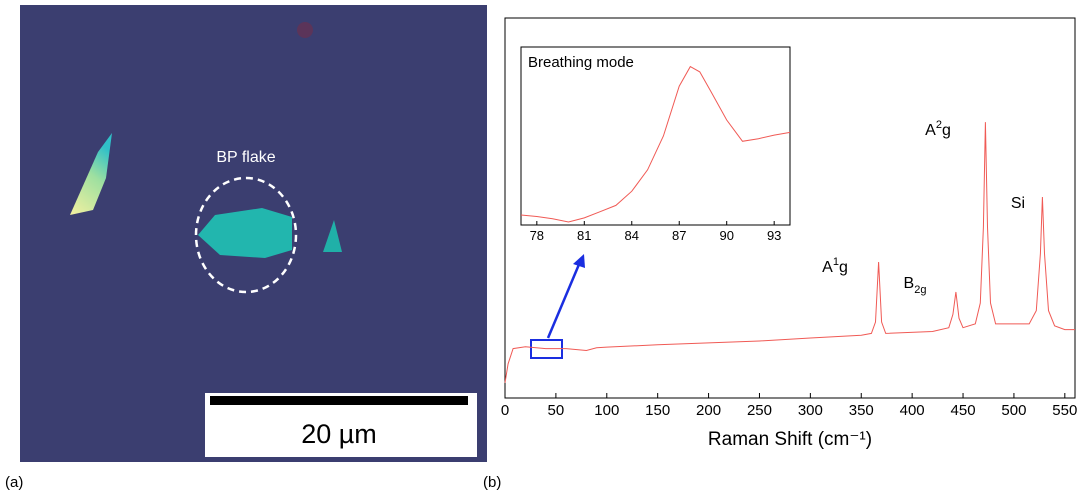 The image size is (1078, 492). Describe the element at coordinates (579, 261) in the screenshot. I see `arrow-head` at that location.